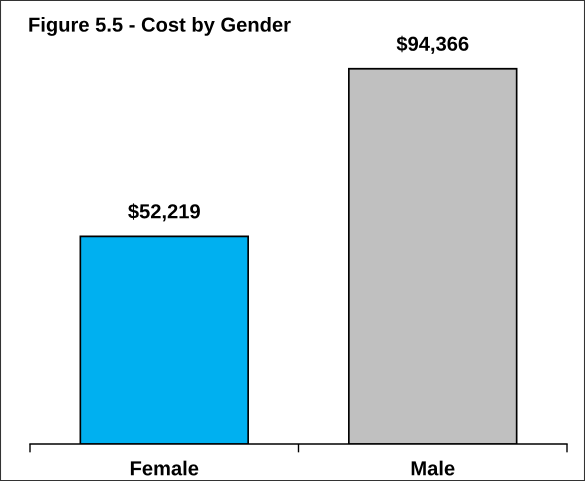 This screenshot has width=585, height=481. What do you see at coordinates (164, 212) in the screenshot?
I see `data-label: $52,219` at bounding box center [164, 212].